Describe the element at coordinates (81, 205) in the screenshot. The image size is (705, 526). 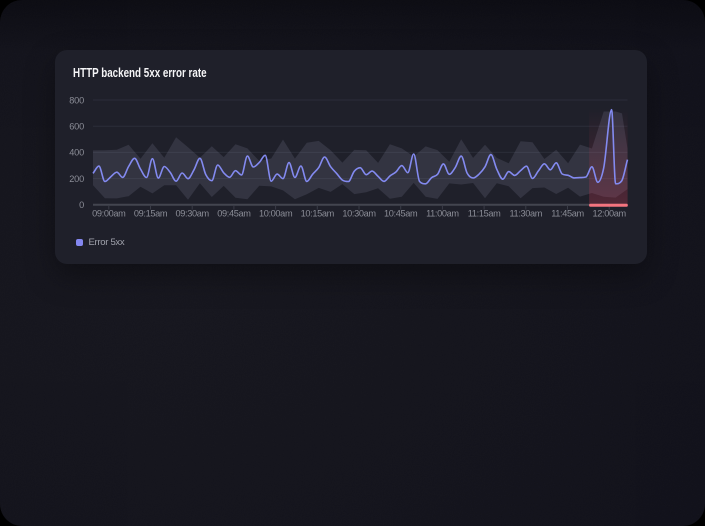
I see `svg-text: 0` at that location.